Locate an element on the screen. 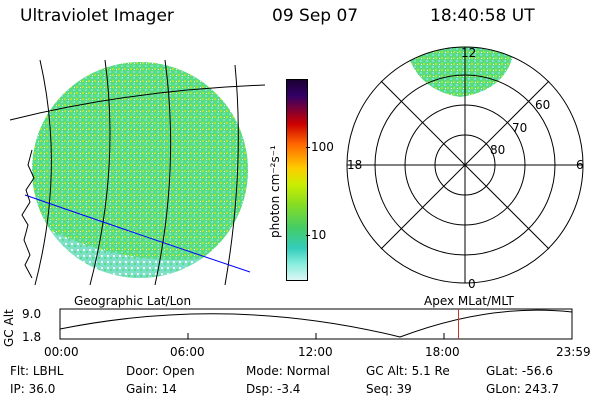 This screenshot has width=600, height=400. colorbar is located at coordinates (297, 180).